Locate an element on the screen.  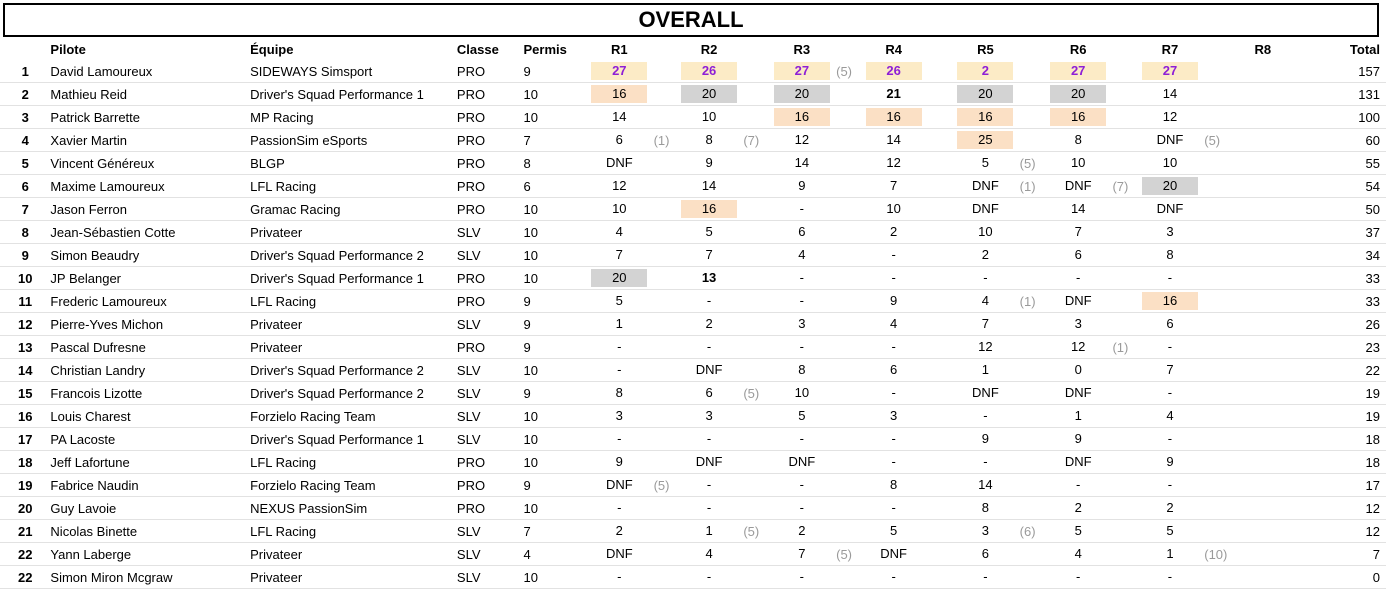
total-cell: 23 is located at coordinates (1355, 347).